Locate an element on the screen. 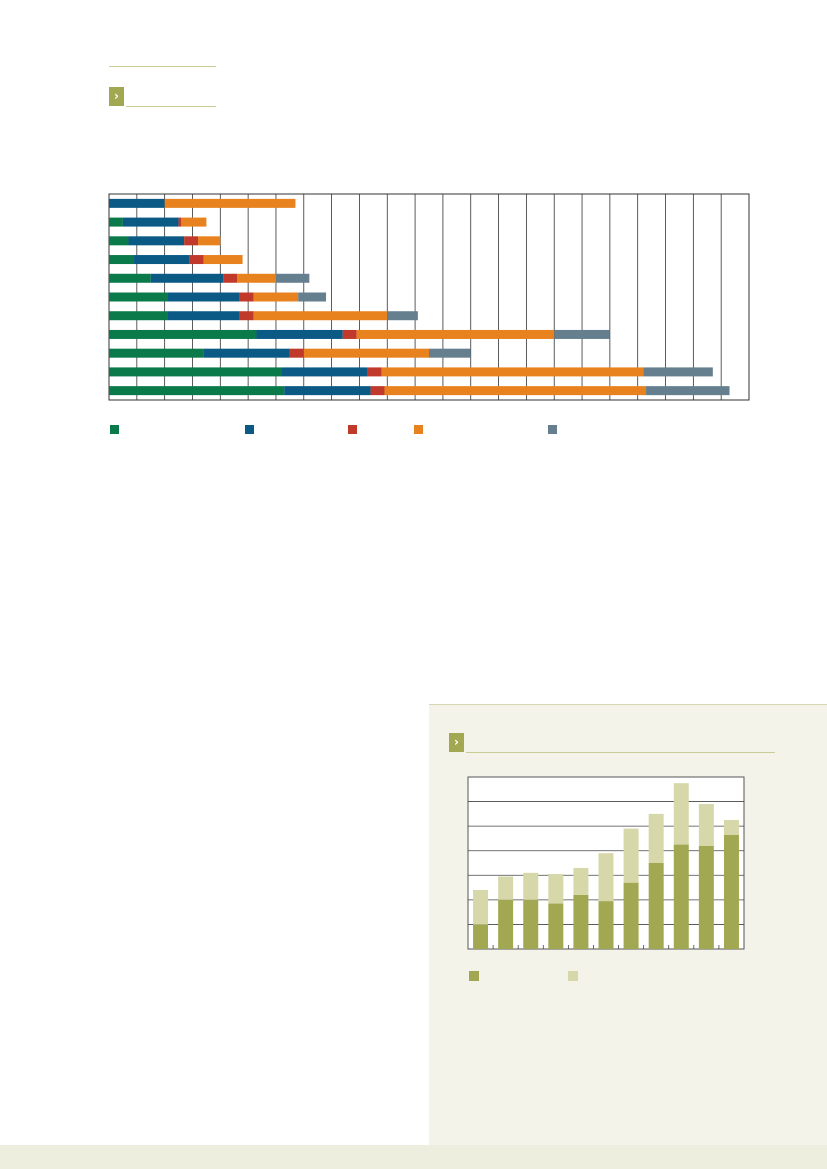 Image resolution: width=827 pixels, height=1169 pixels. vertical-stacked-bar-chart is located at coordinates (606, 863).